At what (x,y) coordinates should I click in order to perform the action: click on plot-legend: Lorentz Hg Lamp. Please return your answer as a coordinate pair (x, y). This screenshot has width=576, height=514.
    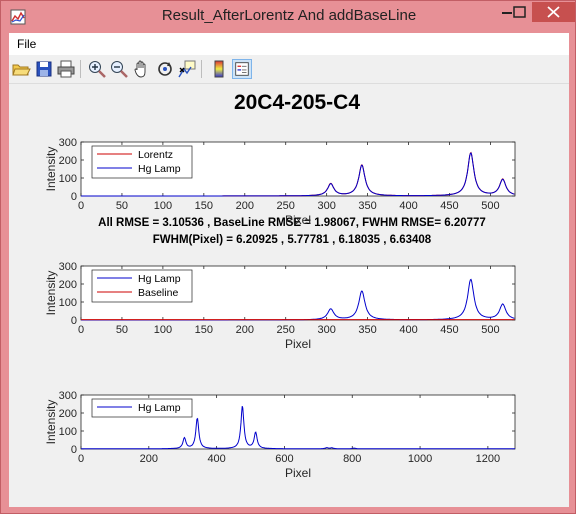
    Looking at the image, I should click on (142, 162).